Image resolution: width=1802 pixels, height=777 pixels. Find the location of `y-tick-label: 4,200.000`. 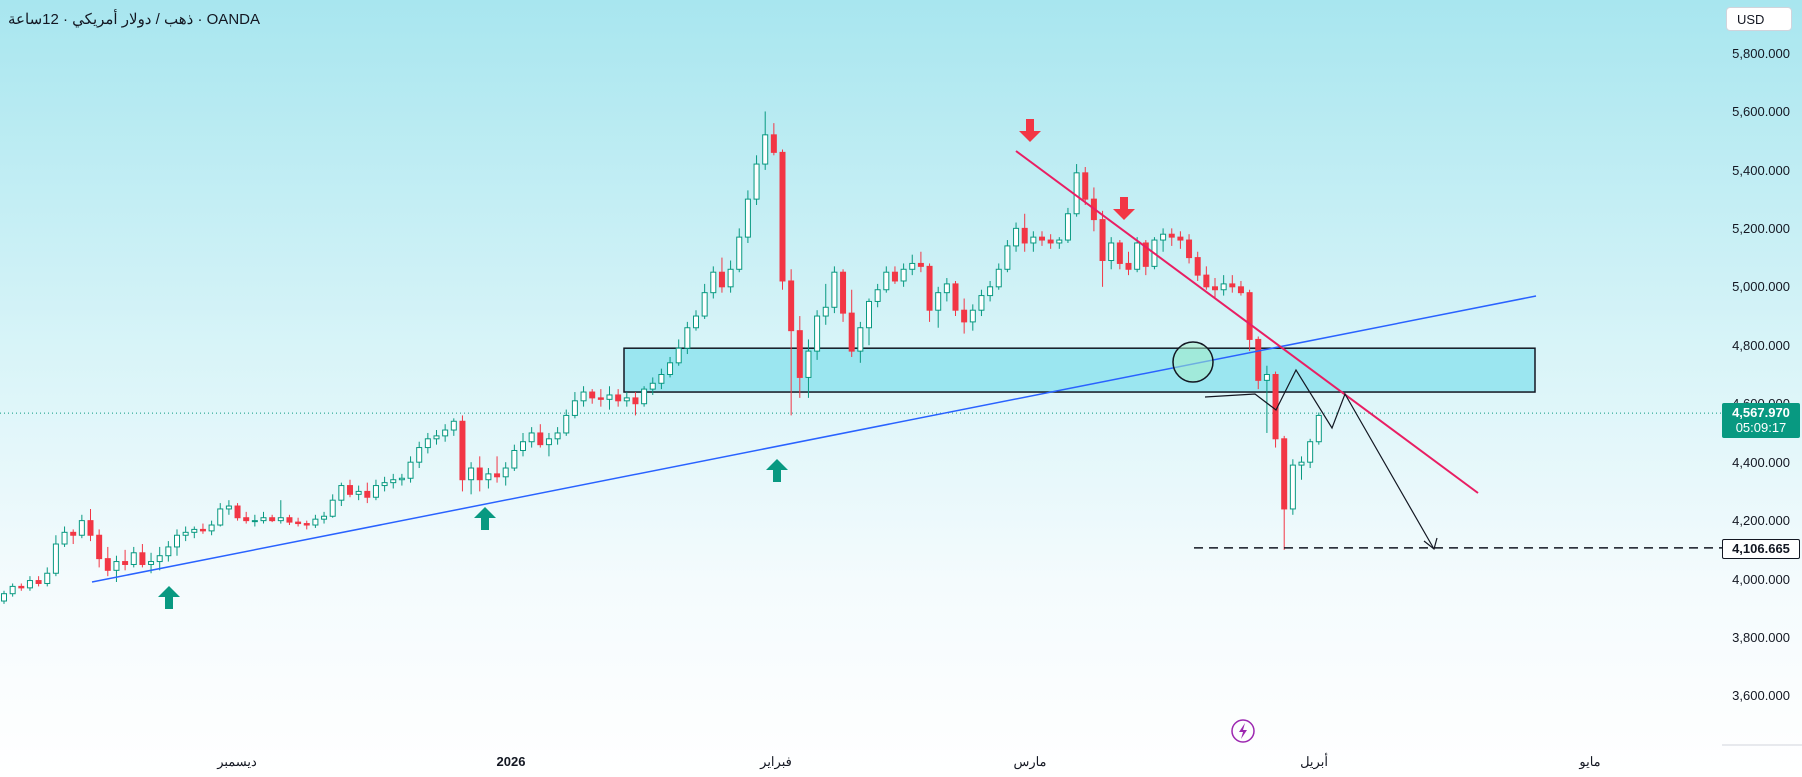

y-tick-label: 4,200.000 is located at coordinates (1761, 520).